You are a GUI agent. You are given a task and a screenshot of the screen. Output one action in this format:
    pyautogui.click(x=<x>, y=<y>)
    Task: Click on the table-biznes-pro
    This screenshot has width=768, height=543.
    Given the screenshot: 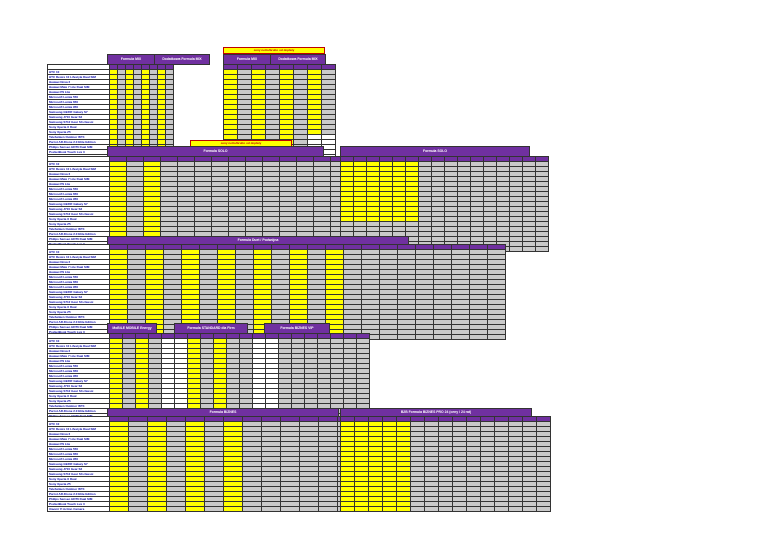 What is the action you would take?
    pyautogui.click(x=445, y=464)
    